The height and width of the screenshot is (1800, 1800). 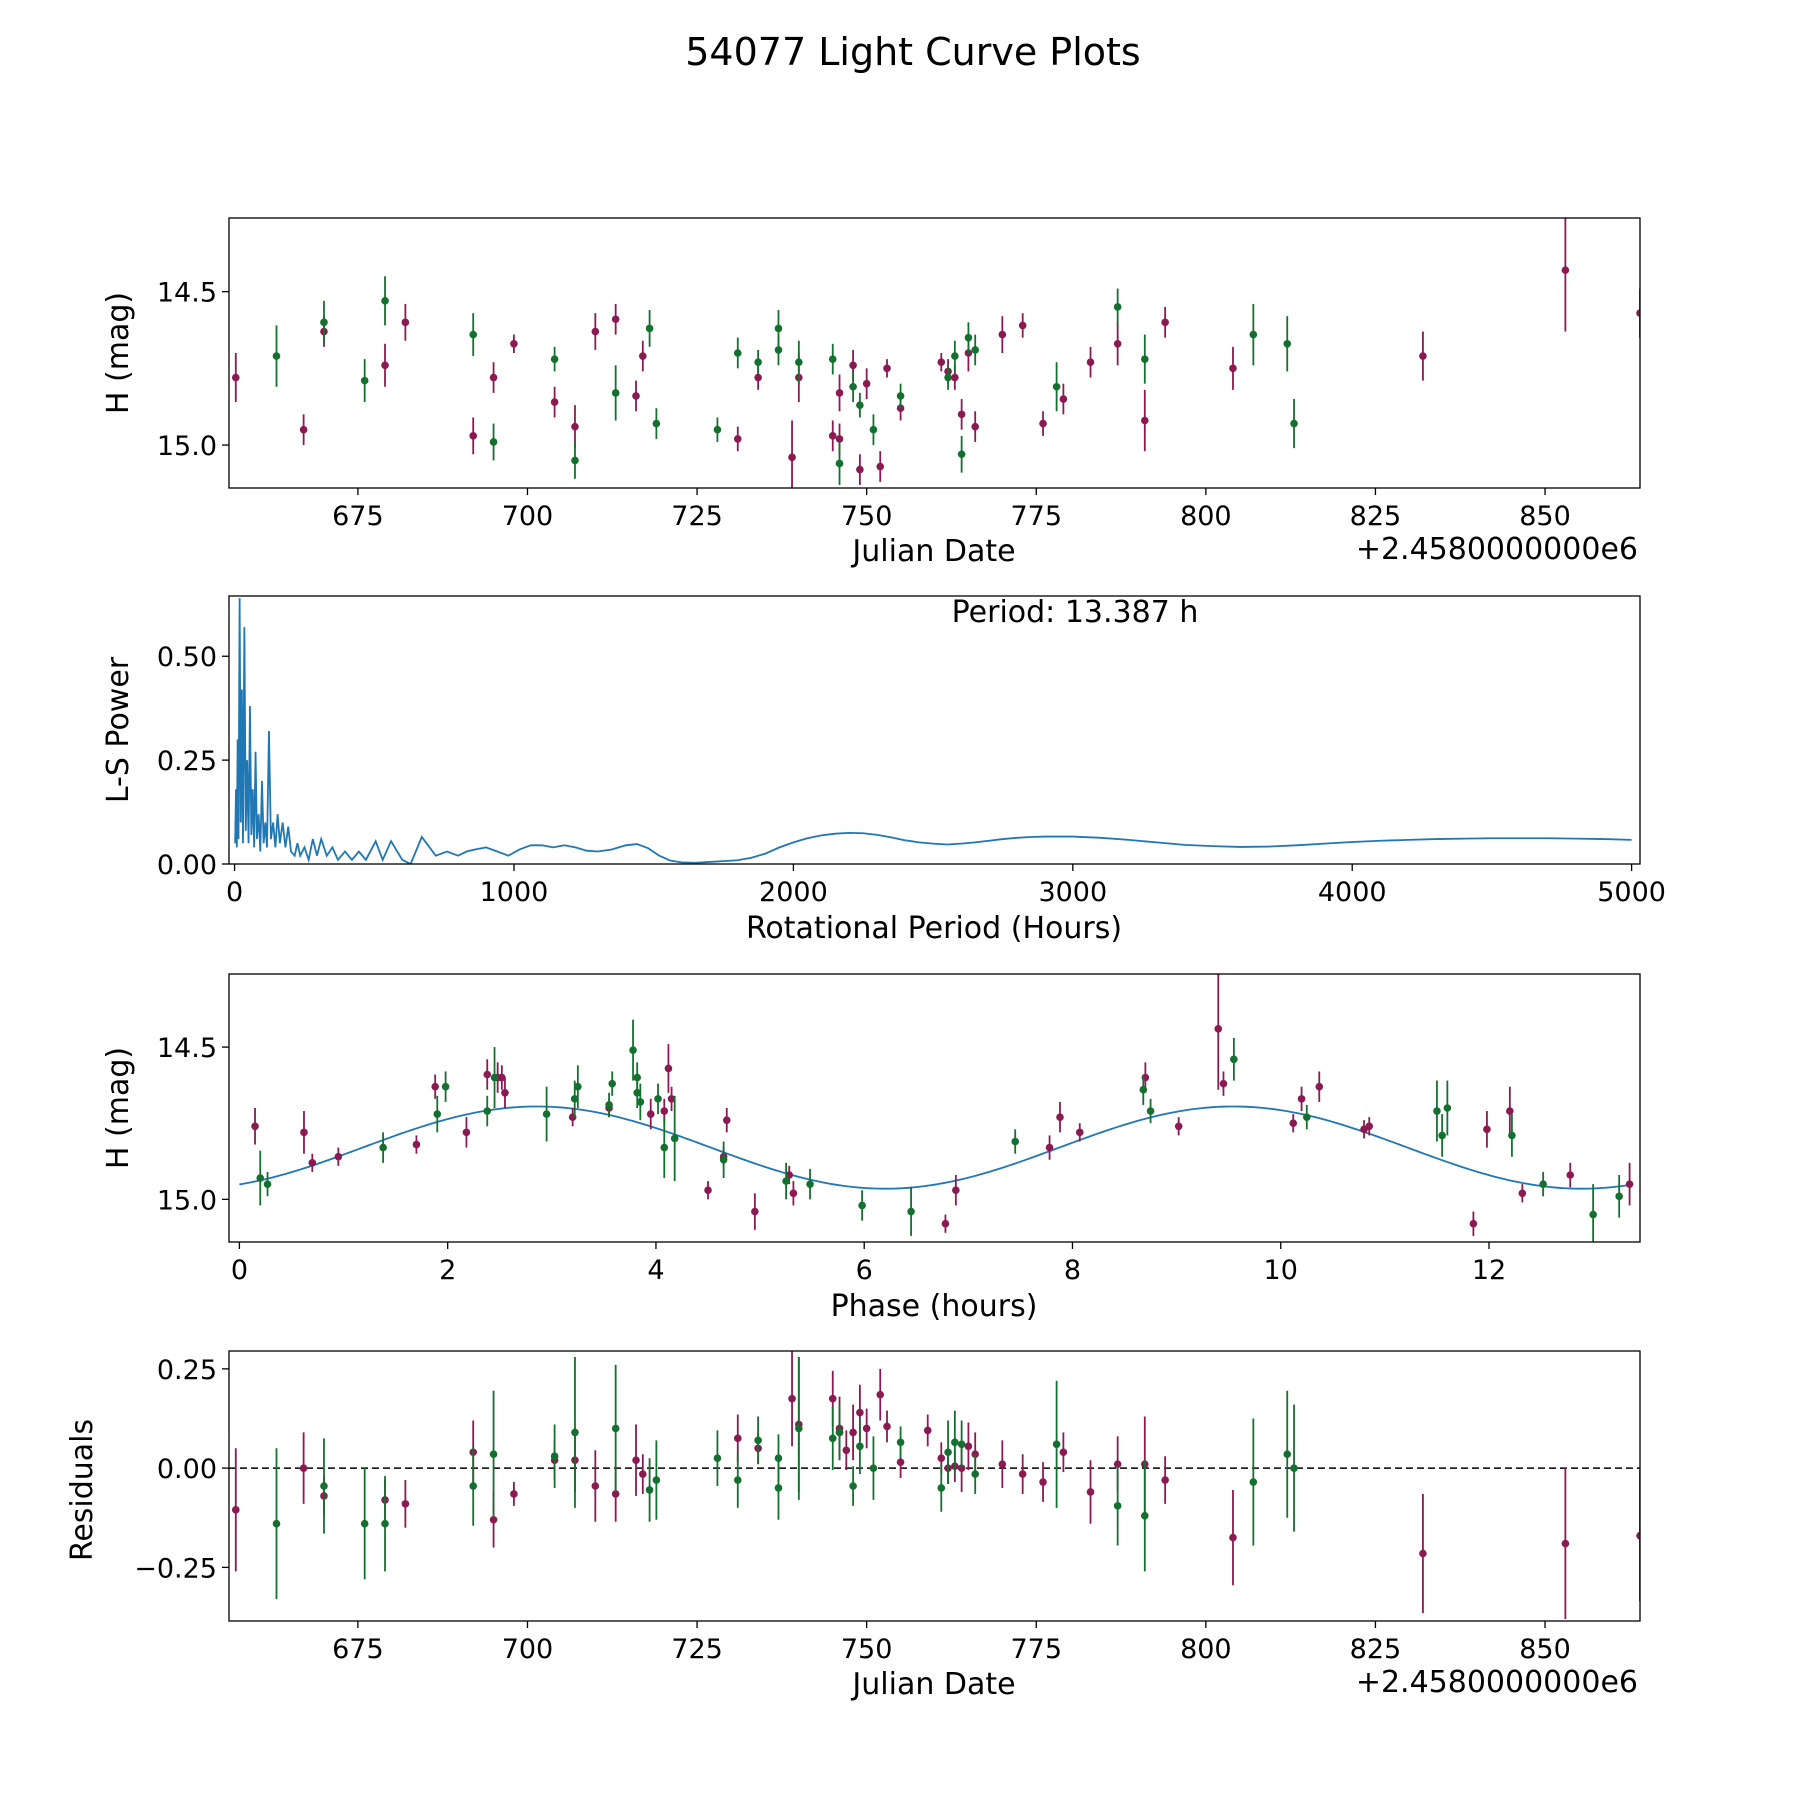 What do you see at coordinates (234, 892) in the screenshot?
I see `periodogram-x-tick-label: 0` at bounding box center [234, 892].